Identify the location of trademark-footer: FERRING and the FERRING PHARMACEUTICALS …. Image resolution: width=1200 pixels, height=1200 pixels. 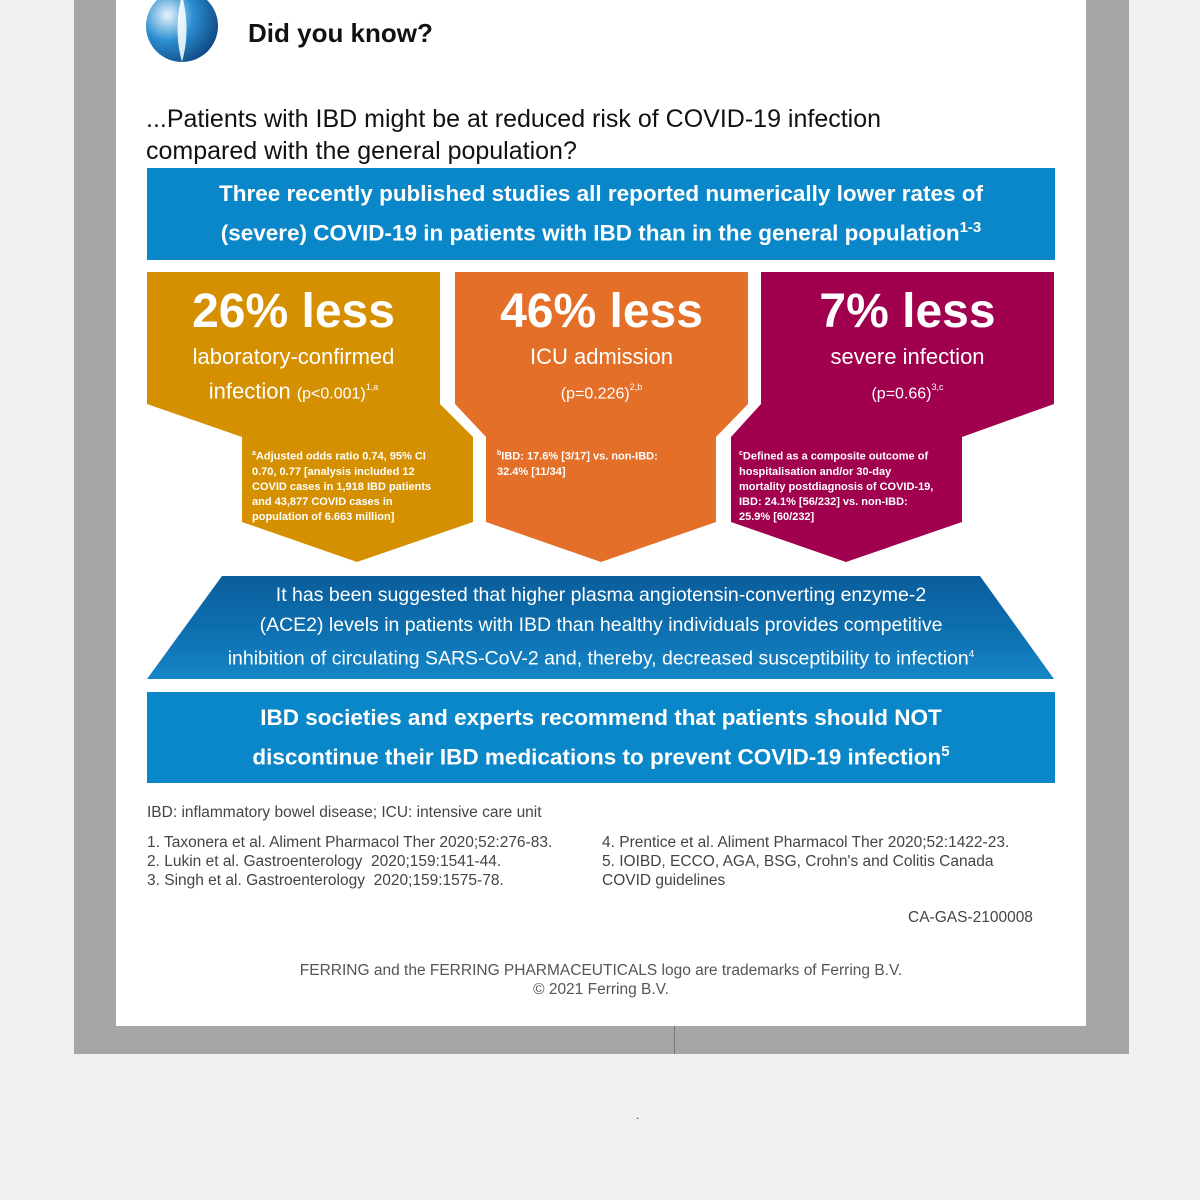
(601, 980).